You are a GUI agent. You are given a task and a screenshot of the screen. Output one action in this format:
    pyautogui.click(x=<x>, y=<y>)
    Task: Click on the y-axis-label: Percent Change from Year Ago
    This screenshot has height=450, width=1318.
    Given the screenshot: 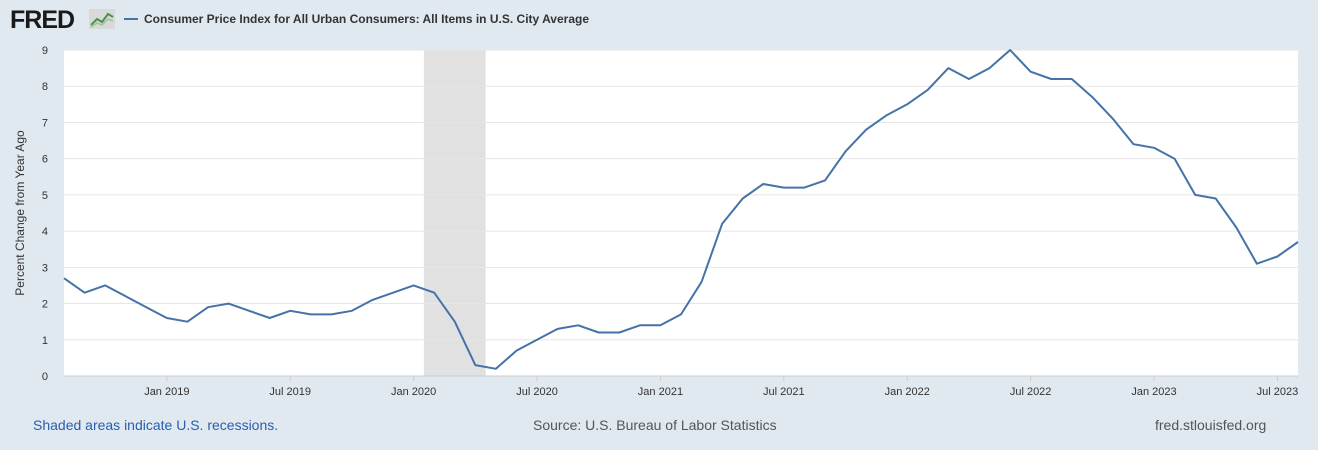 What is the action you would take?
    pyautogui.click(x=20, y=213)
    